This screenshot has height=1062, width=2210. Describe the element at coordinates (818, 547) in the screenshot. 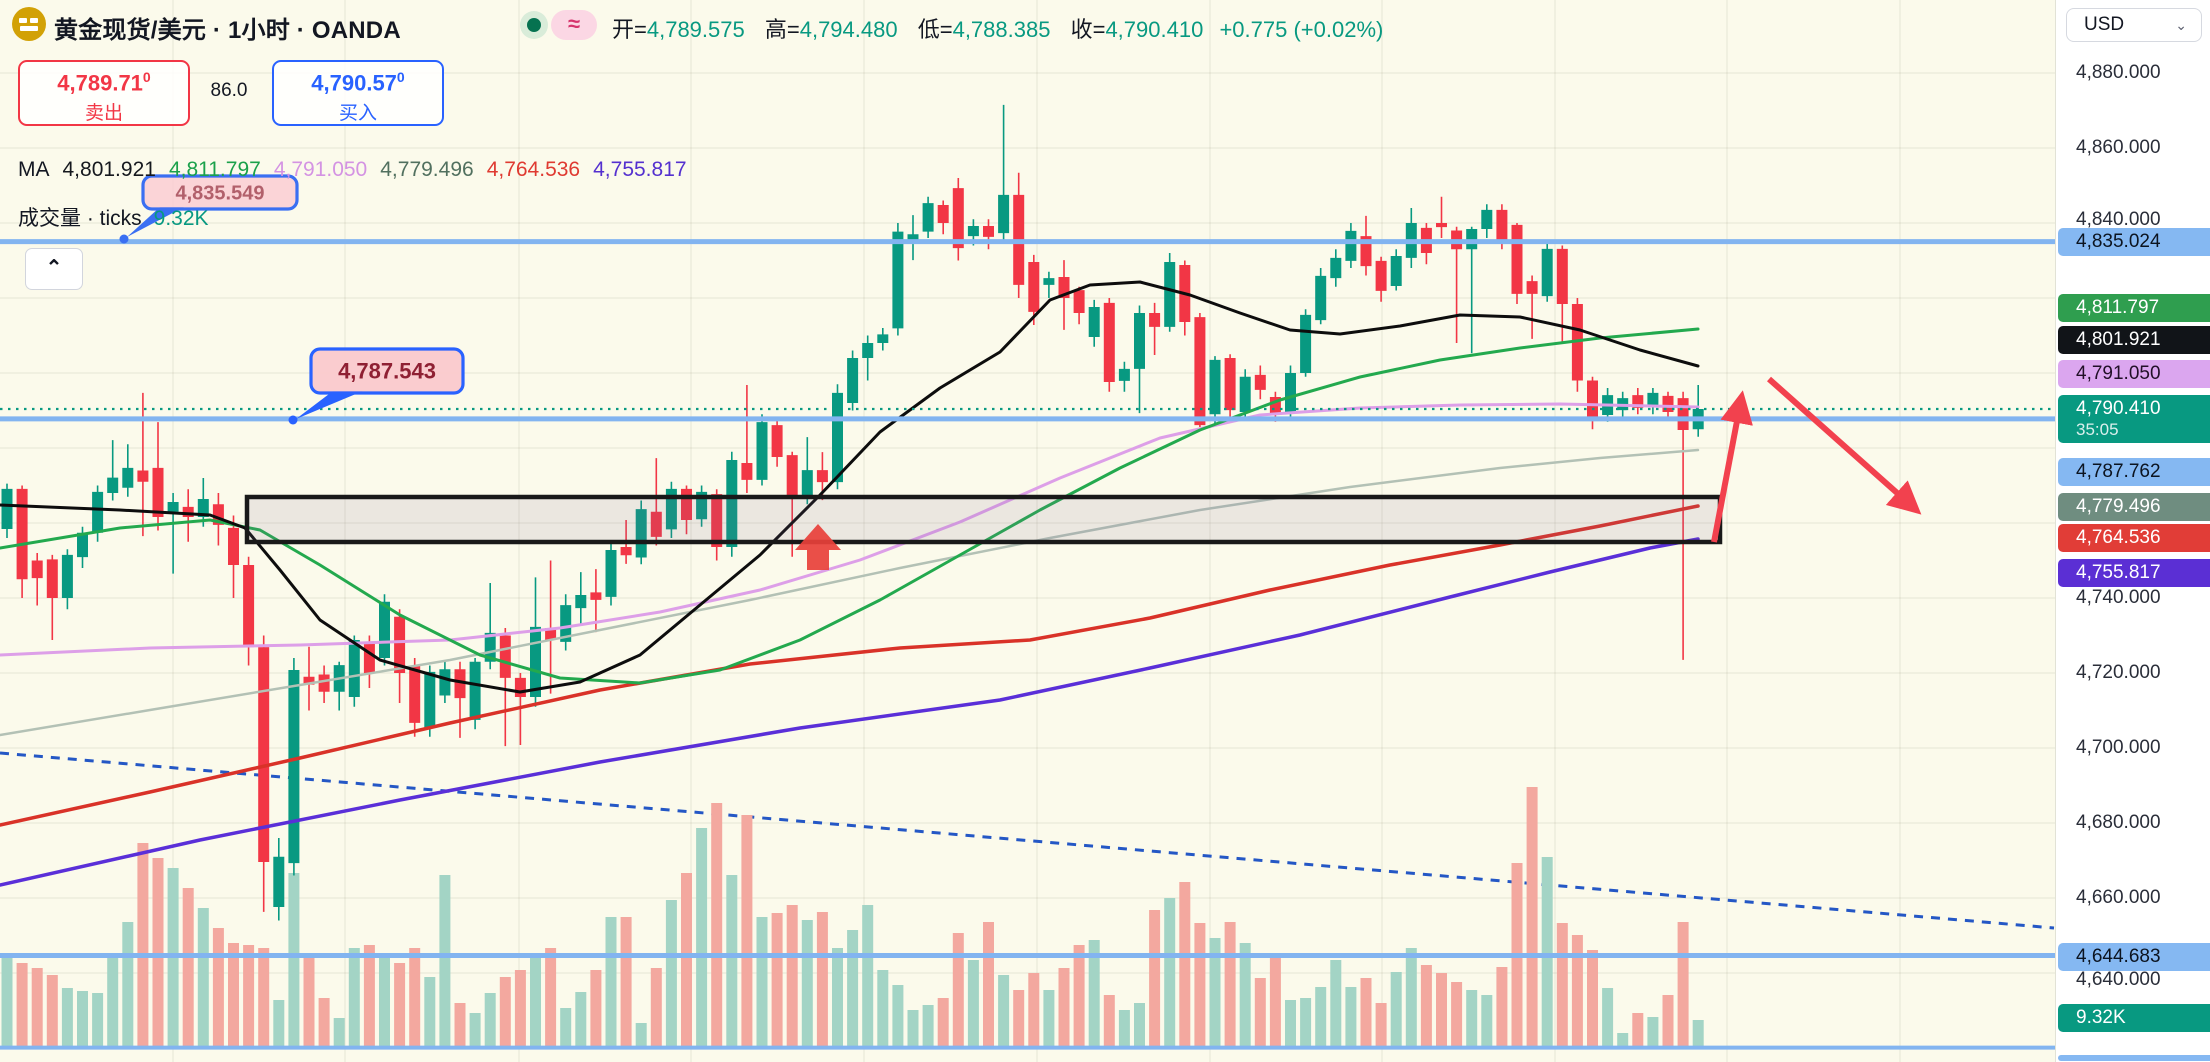

I see `up-block-arrow-drawing` at that location.